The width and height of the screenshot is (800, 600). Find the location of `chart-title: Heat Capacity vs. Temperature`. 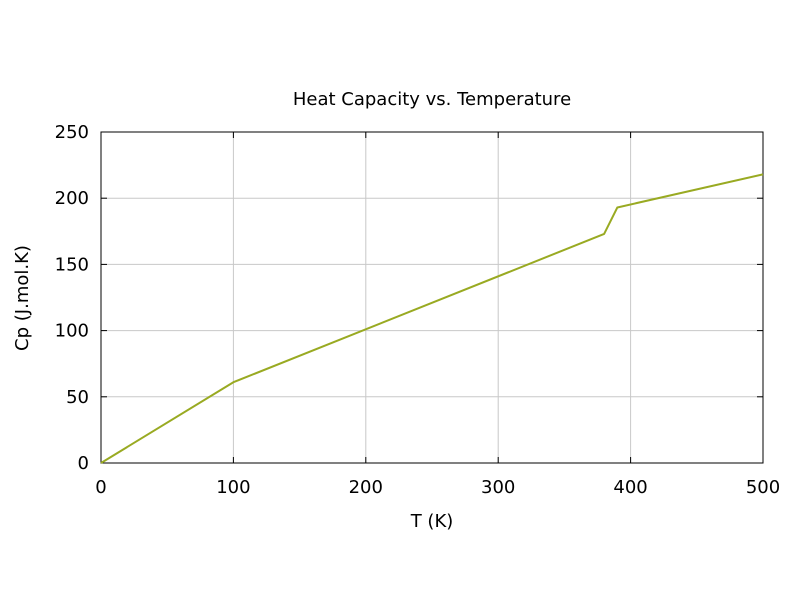

chart-title: Heat Capacity vs. Temperature is located at coordinates (432, 99).